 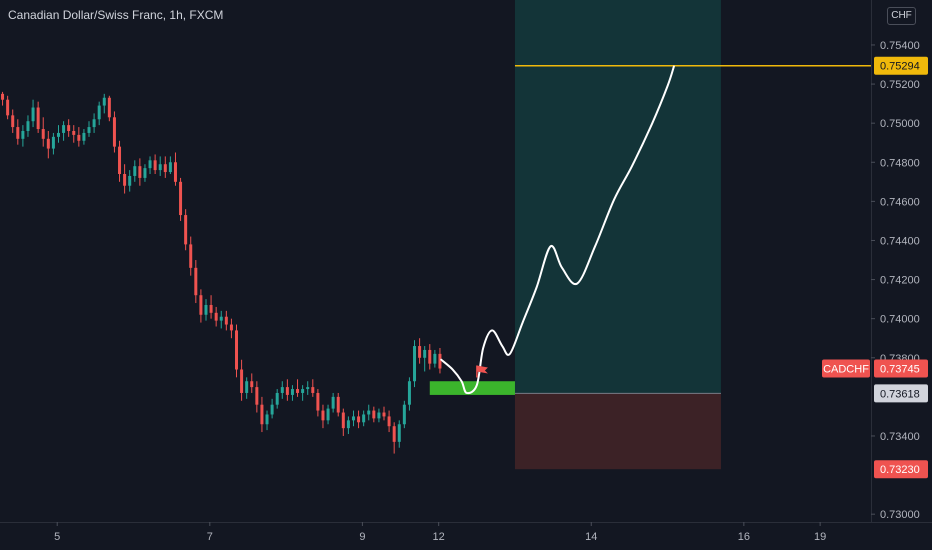 What do you see at coordinates (900, 124) in the screenshot?
I see `y-tick-label: 0.75000` at bounding box center [900, 124].